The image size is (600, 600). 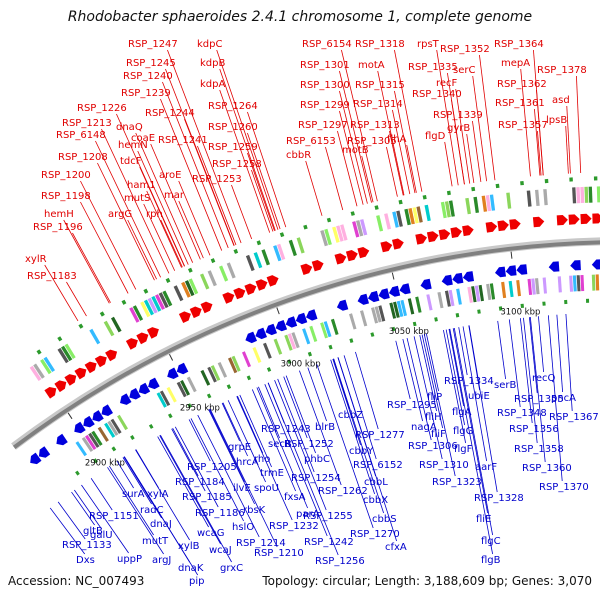 I want to click on forward-gene-label: RSP_1378, so click(x=562, y=70).